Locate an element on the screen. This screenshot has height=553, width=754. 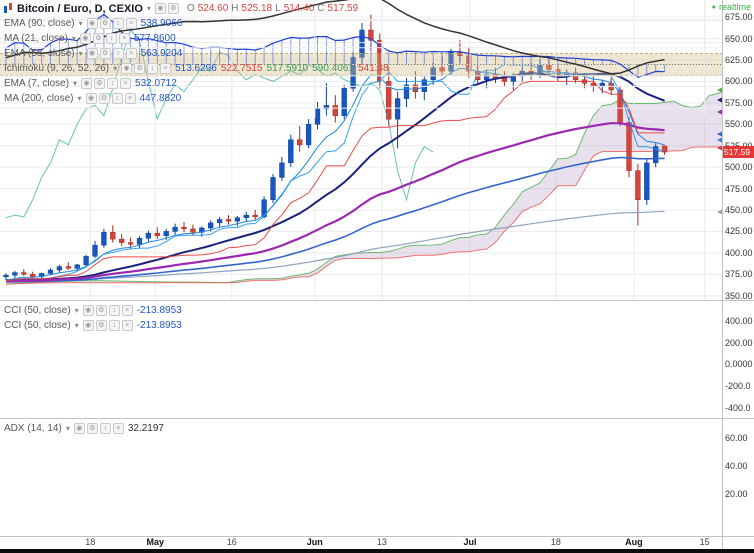
indicator-row-ma200: MA (200, close) ▾ ◉ ⚙ ↕ × 447.8820 is located at coordinates (196, 98).